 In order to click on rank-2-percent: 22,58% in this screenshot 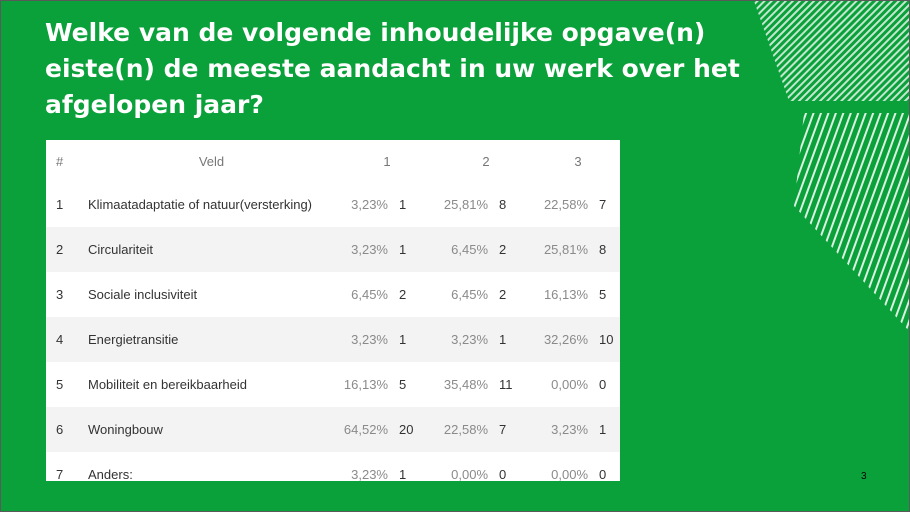, I will do `click(467, 429)`.